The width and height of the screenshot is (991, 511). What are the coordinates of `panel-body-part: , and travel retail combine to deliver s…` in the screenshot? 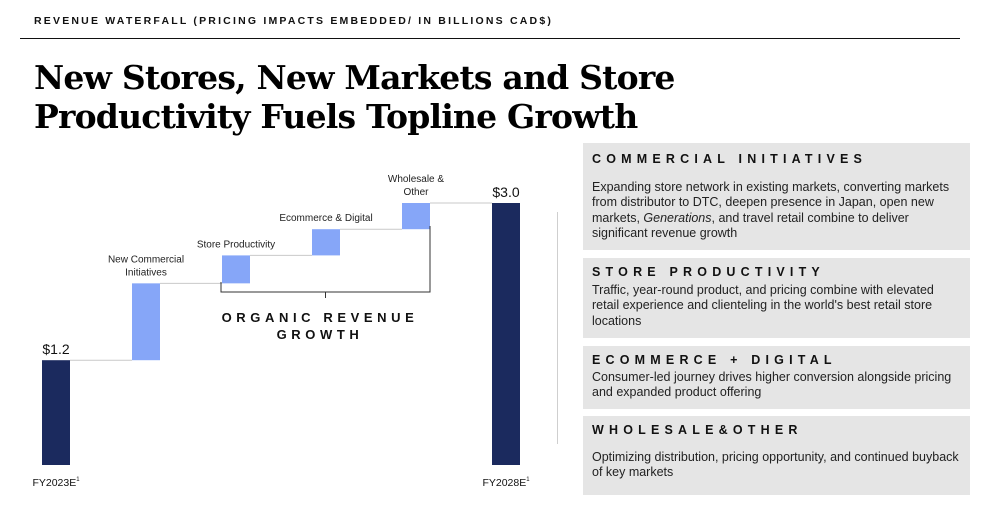 It's located at (750, 225).